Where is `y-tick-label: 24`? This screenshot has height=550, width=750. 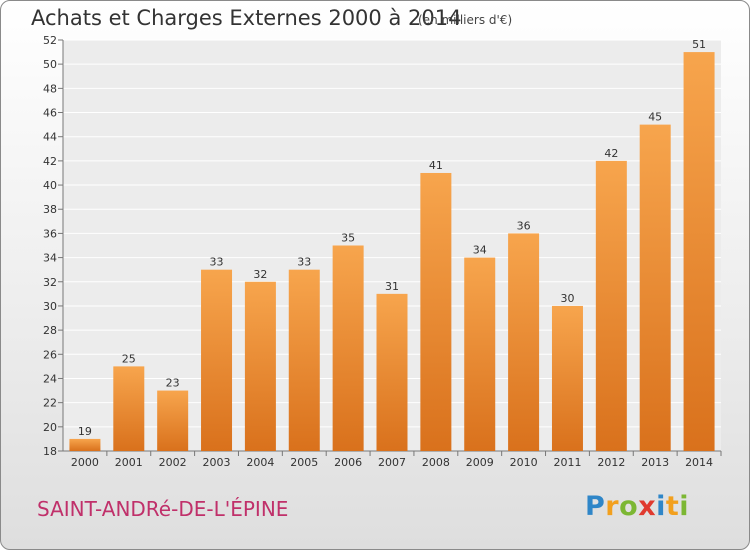 y-tick-label: 24 is located at coordinates (50, 378).